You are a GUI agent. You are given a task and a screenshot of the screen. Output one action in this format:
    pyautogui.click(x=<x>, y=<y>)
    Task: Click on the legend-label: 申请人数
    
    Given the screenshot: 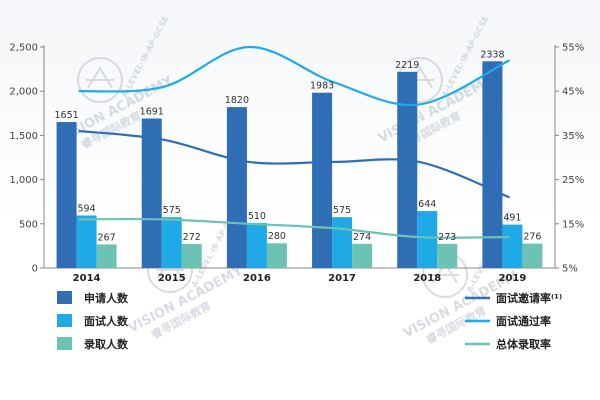 What is the action you would take?
    pyautogui.click(x=106, y=298)
    